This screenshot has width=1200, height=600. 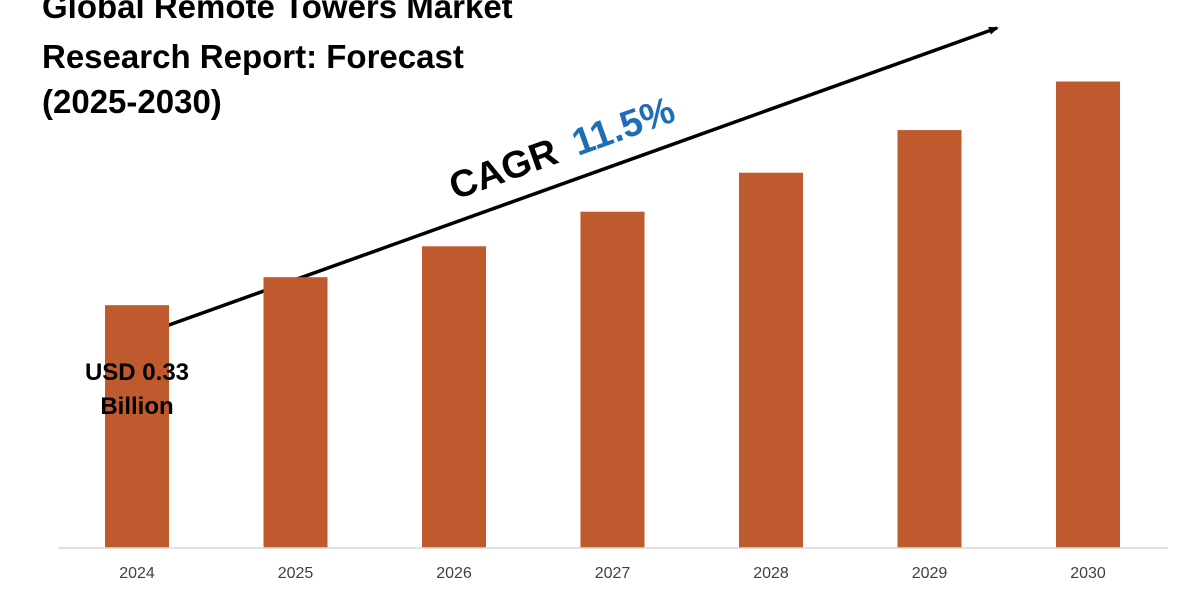 What do you see at coordinates (771, 360) in the screenshot?
I see `bar-2028` at bounding box center [771, 360].